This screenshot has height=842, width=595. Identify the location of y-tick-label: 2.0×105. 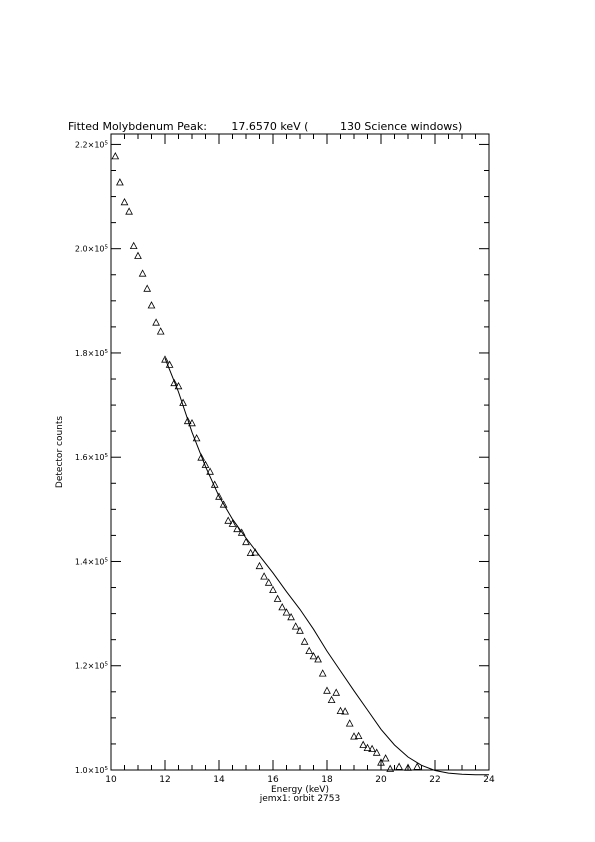
(92, 249).